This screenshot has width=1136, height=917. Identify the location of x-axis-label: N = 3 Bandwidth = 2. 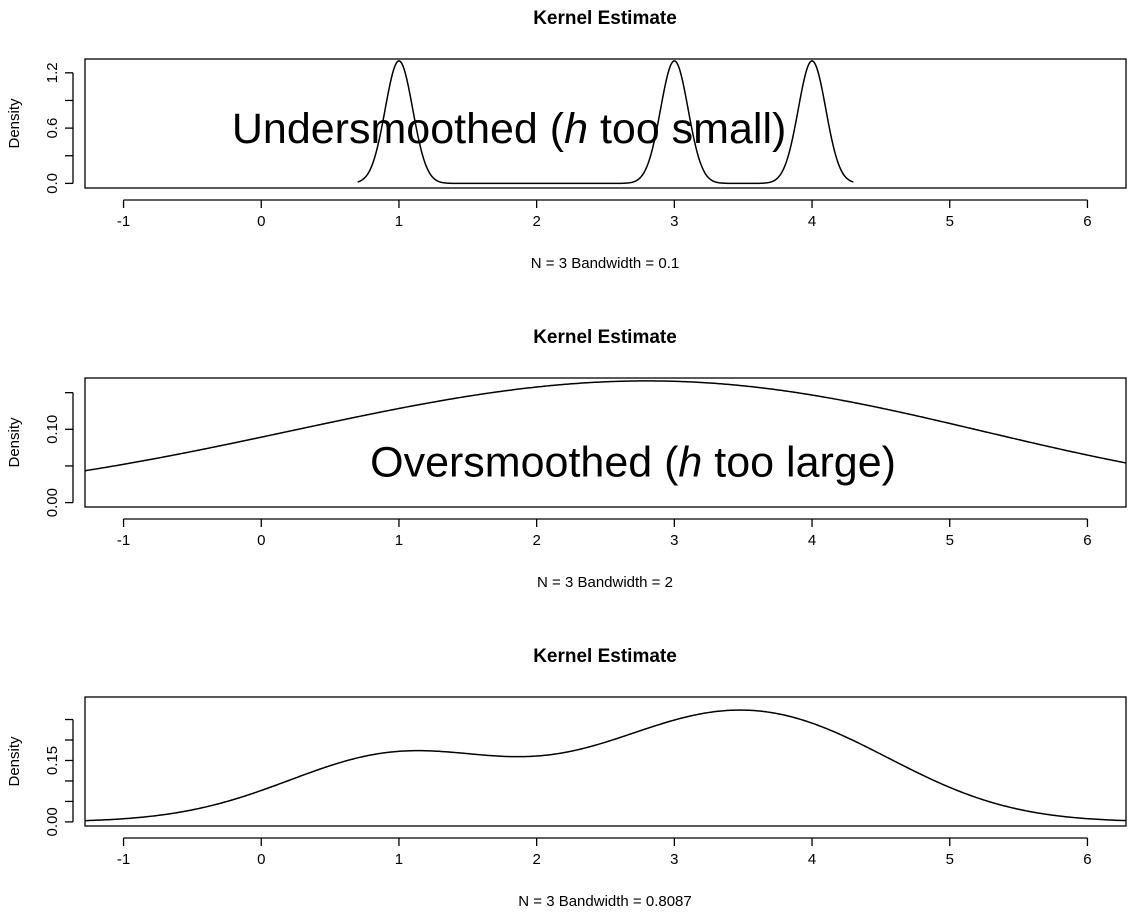
(605, 582).